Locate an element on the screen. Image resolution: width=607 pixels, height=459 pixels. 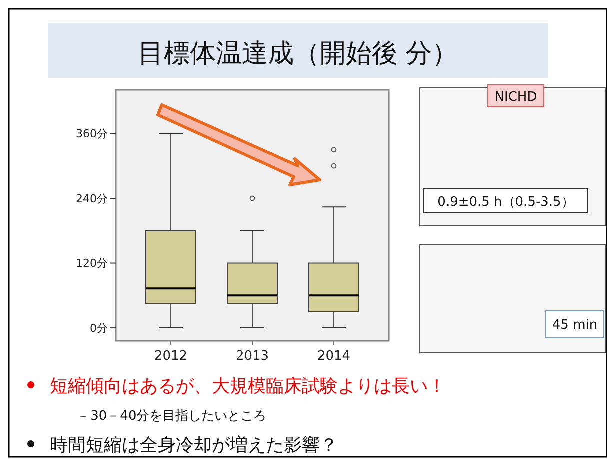
y-tick-label: 240分 is located at coordinates (92, 199).